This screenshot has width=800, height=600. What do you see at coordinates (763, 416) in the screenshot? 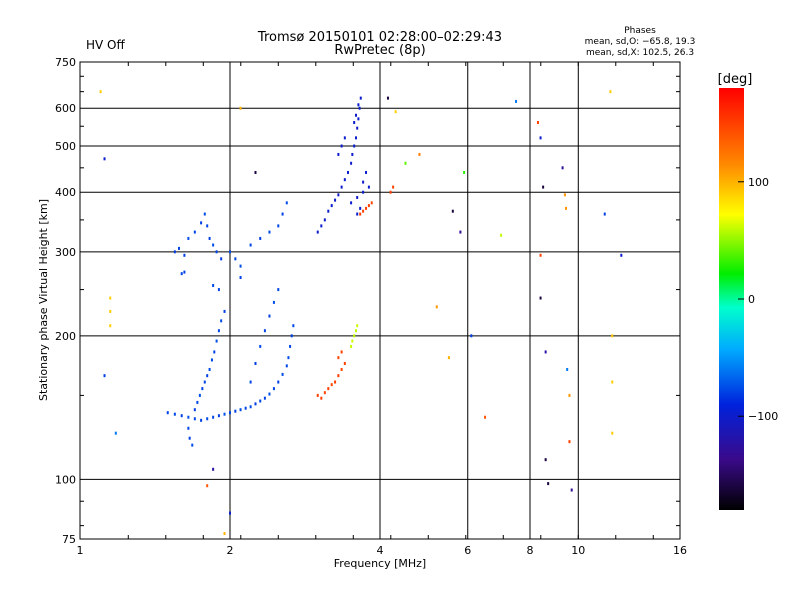
I see `colorbar-tick-label: −100` at bounding box center [763, 416].